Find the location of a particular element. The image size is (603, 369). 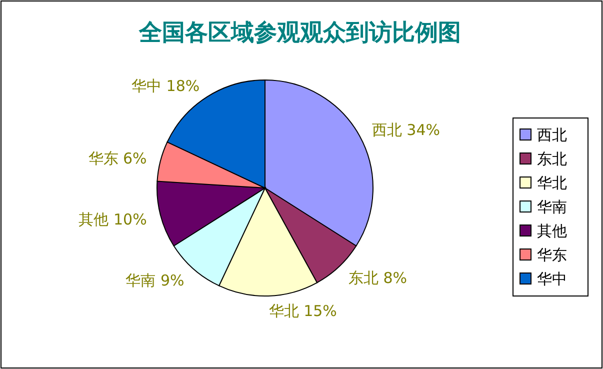

legend-label: 西北 is located at coordinates (552, 135).